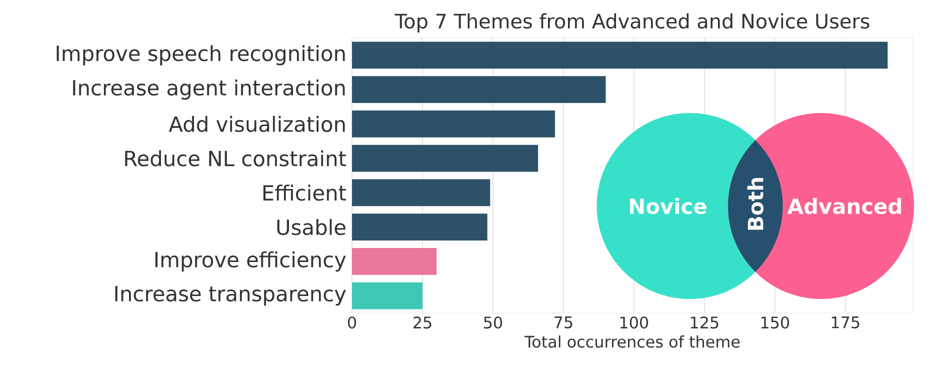  Describe the element at coordinates (230, 296) in the screenshot. I see `y-tick-label: Increase transparency` at that location.